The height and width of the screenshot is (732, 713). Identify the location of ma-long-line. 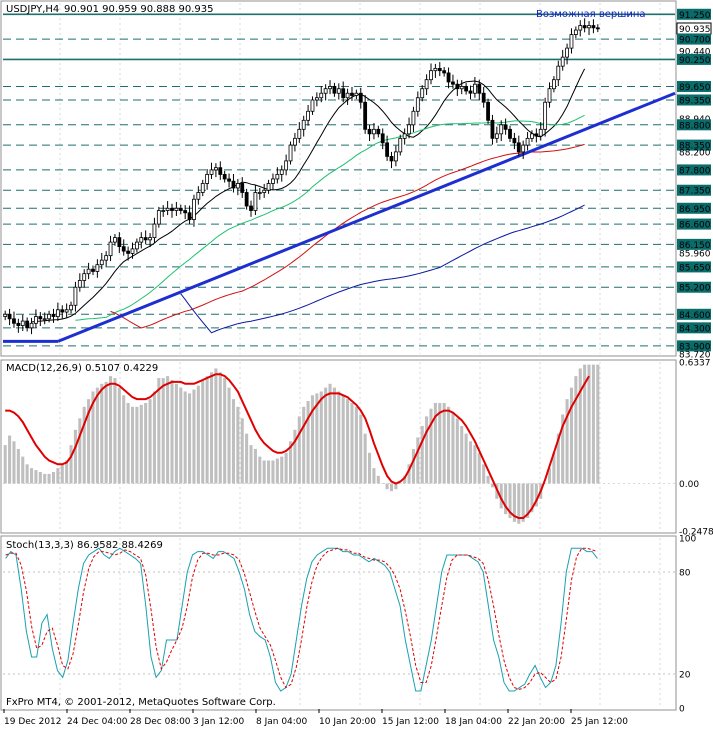
(382, 269).